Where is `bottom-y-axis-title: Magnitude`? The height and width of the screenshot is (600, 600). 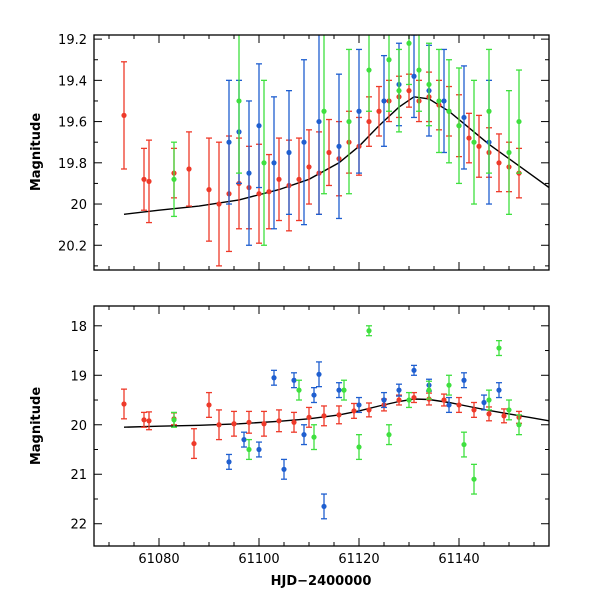 bottom-y-axis-title: Magnitude is located at coordinates (36, 426).